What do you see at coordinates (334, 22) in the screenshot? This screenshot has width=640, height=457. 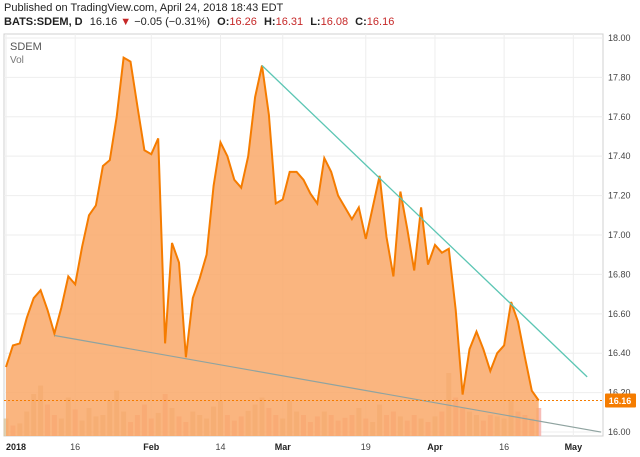 I see `low-value: 16.08` at bounding box center [334, 22].